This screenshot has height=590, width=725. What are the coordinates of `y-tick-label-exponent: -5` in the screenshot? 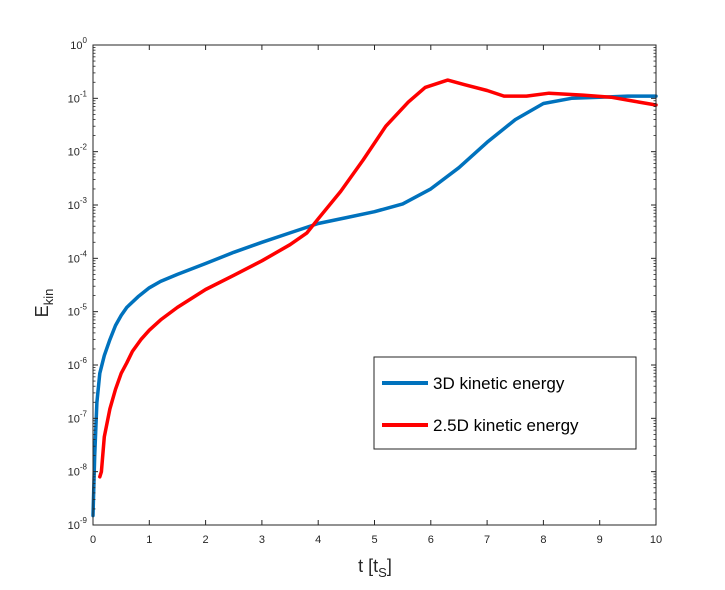 It's located at (84, 307).